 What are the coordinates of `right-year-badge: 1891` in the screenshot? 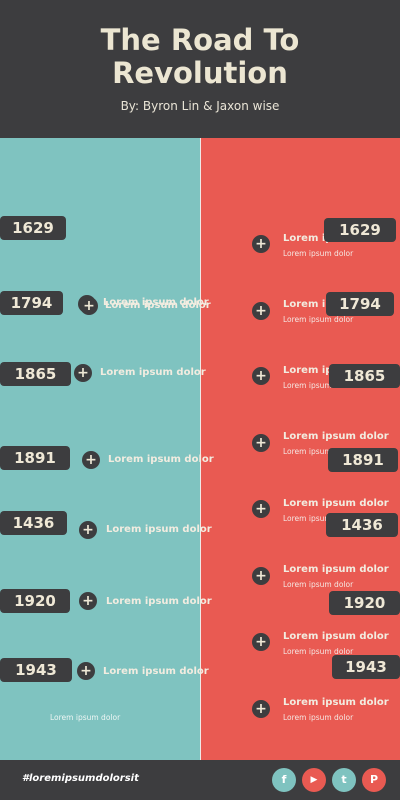 It's located at (363, 460).